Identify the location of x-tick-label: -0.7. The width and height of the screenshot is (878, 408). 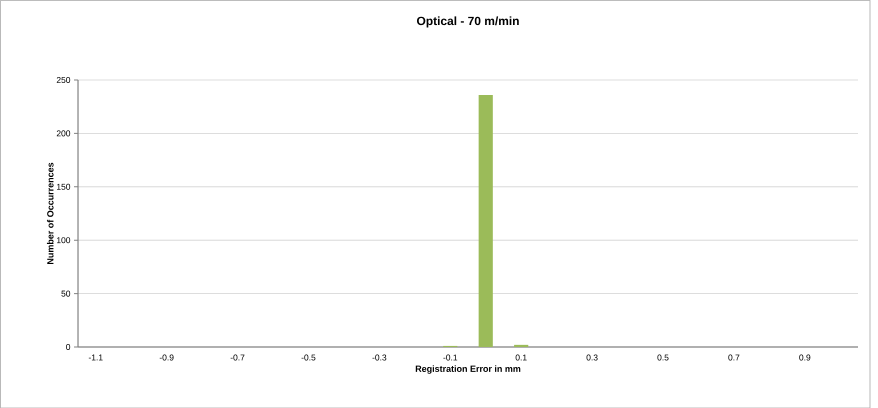
(237, 357).